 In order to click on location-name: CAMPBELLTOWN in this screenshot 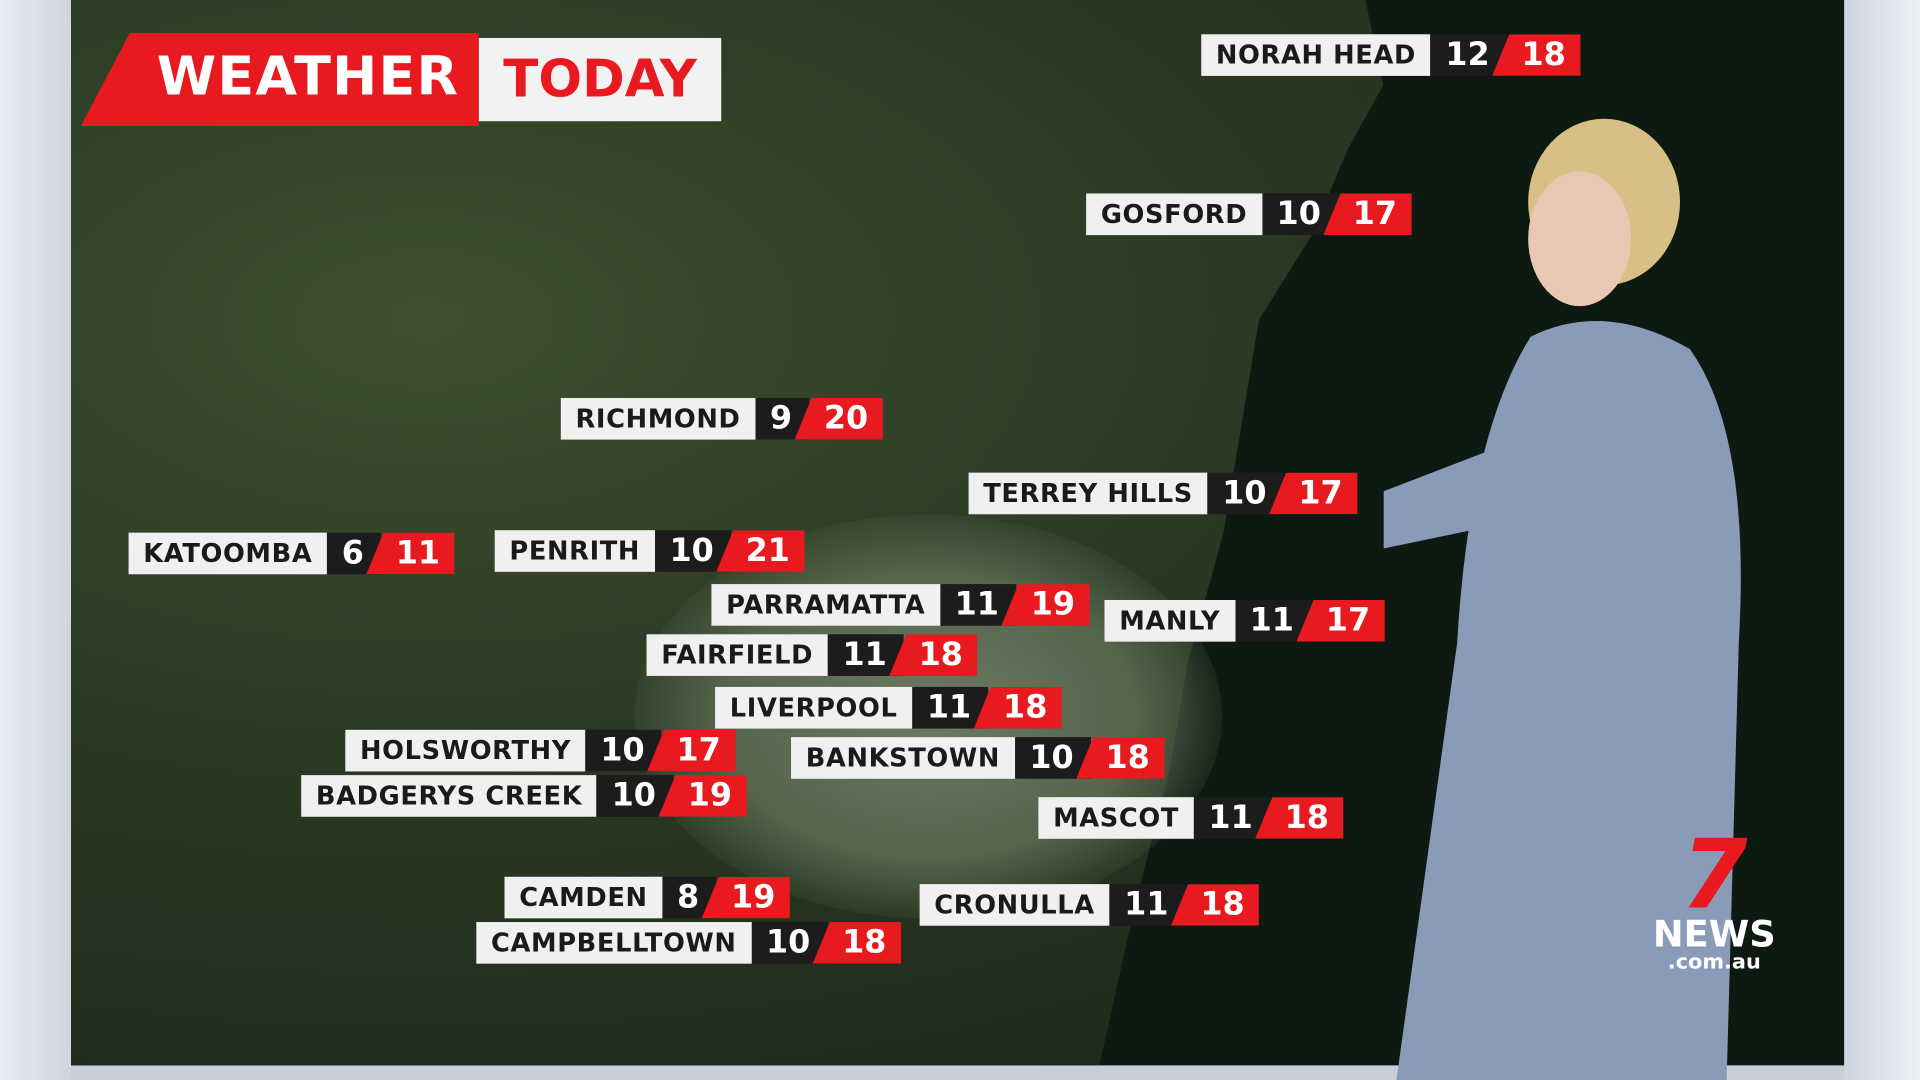, I will do `click(614, 943)`.